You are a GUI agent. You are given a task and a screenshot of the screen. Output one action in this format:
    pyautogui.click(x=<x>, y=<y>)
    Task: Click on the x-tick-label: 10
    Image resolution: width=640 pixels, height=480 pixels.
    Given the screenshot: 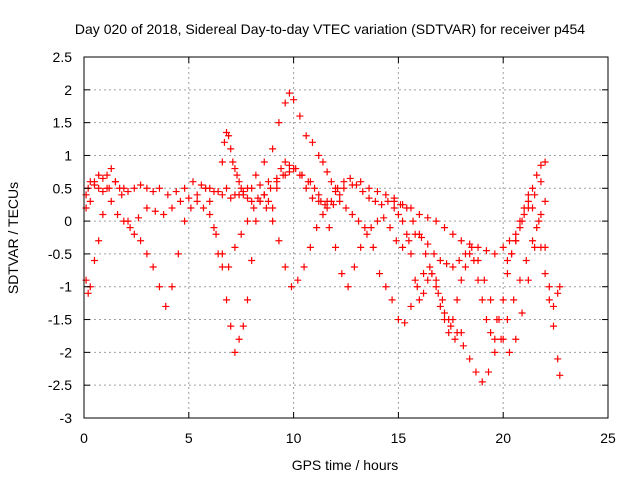 What is the action you would take?
    pyautogui.click(x=294, y=438)
    